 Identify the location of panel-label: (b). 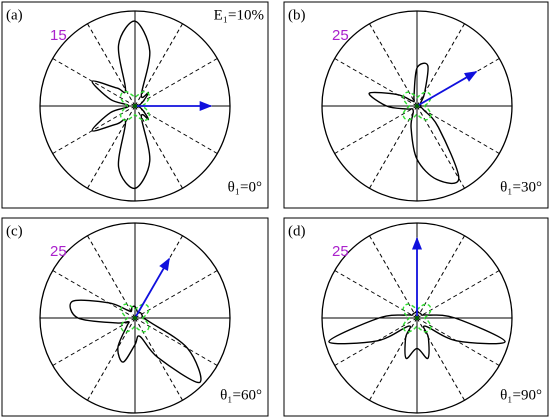
(297, 15).